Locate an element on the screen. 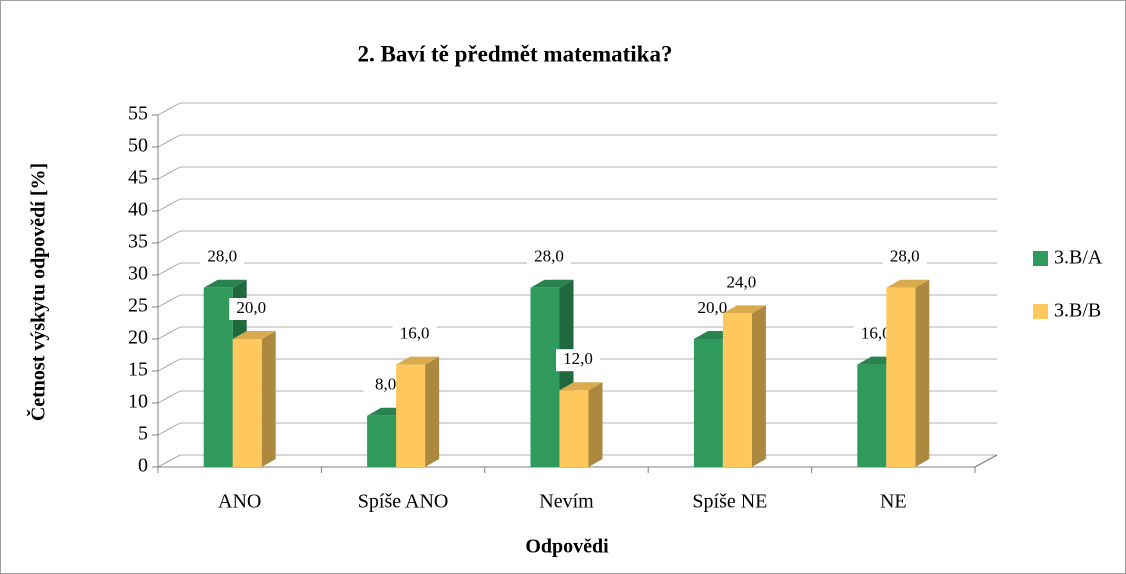 The width and height of the screenshot is (1126, 574). x-axis-end is located at coordinates (986, 461).